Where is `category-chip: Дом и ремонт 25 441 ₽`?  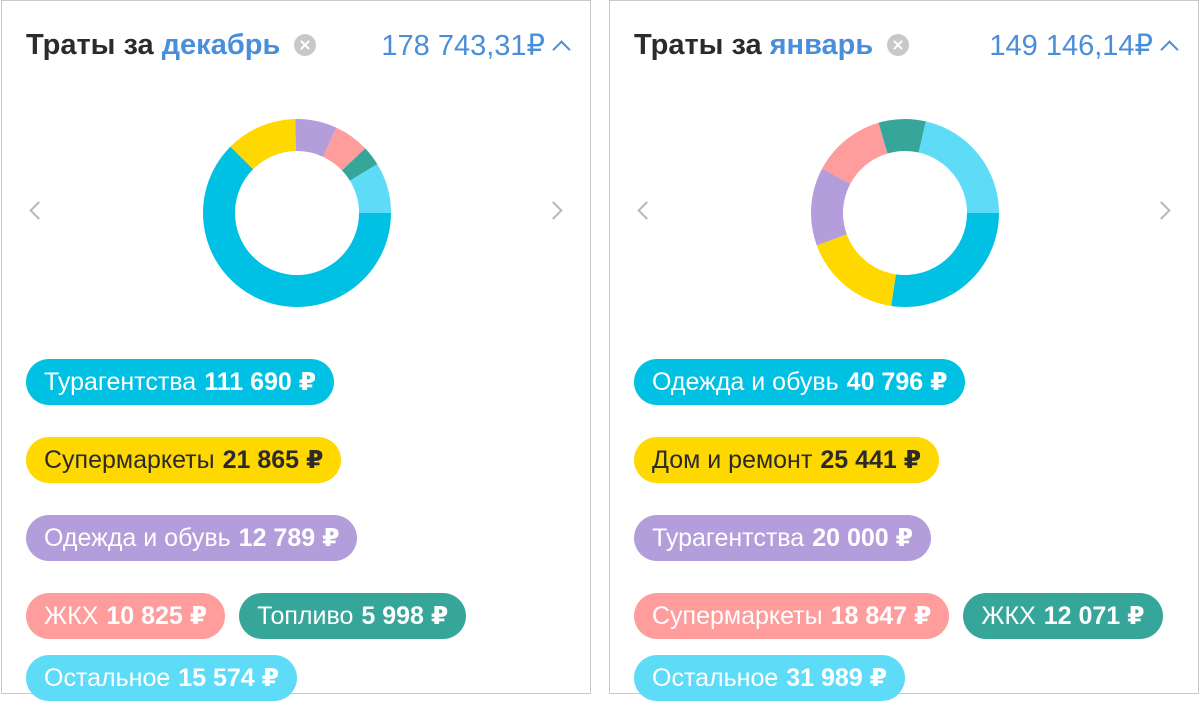 category-chip: Дом и ремонт 25 441 ₽ is located at coordinates (787, 460).